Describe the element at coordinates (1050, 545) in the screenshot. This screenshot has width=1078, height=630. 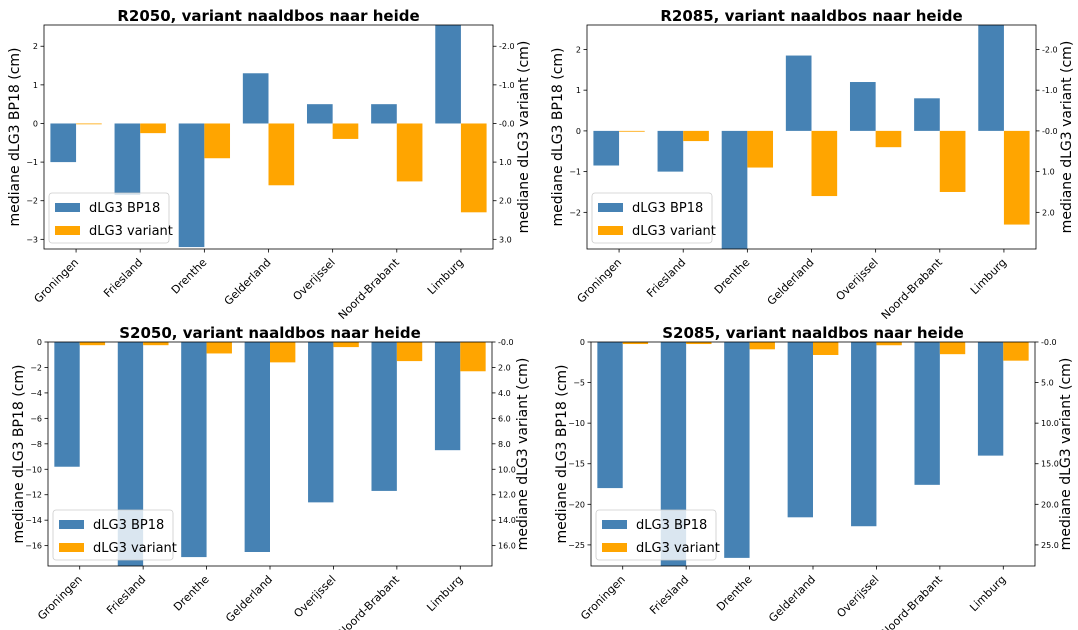
I see `right-tick-label: 25.0` at that location.